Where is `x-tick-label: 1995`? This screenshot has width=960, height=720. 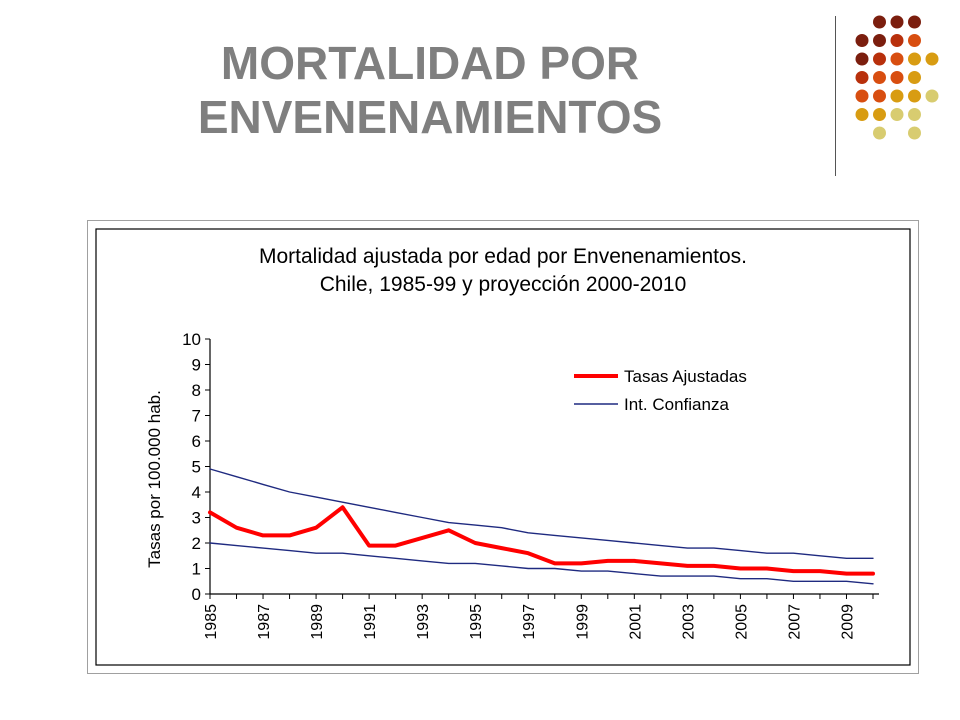
x-tick-label: 1995 is located at coordinates (476, 622).